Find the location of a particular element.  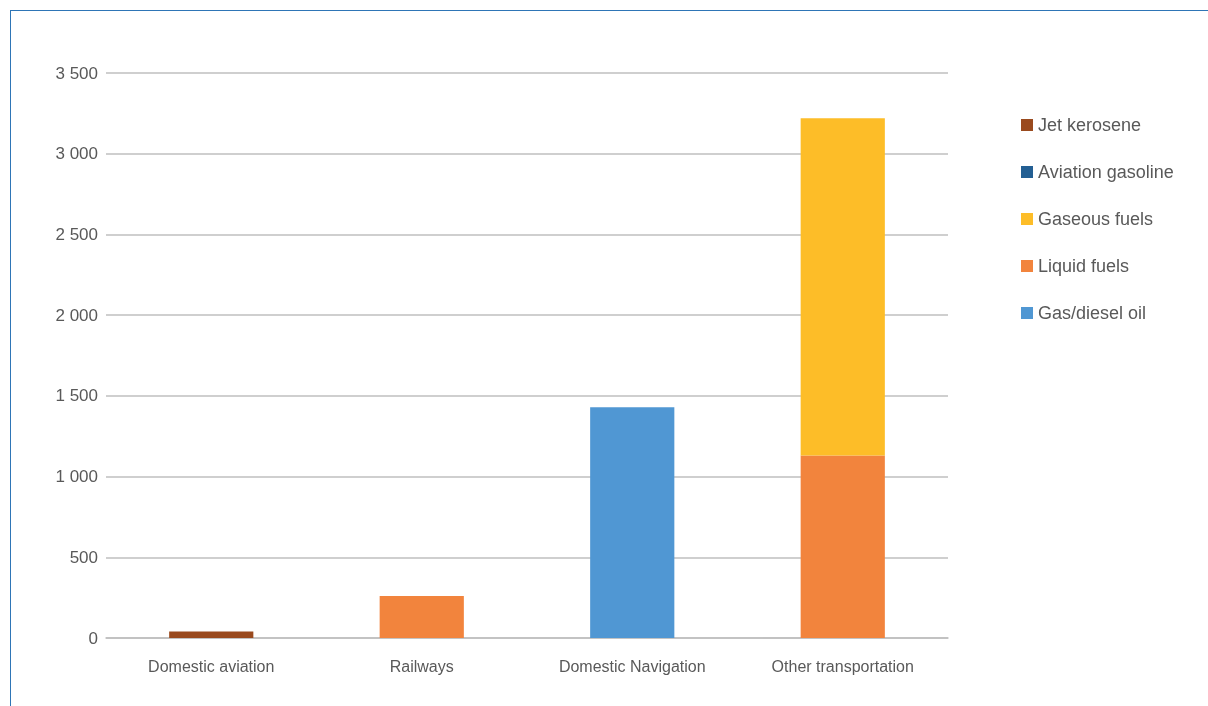

y-tick-label: 0 is located at coordinates (93, 638).